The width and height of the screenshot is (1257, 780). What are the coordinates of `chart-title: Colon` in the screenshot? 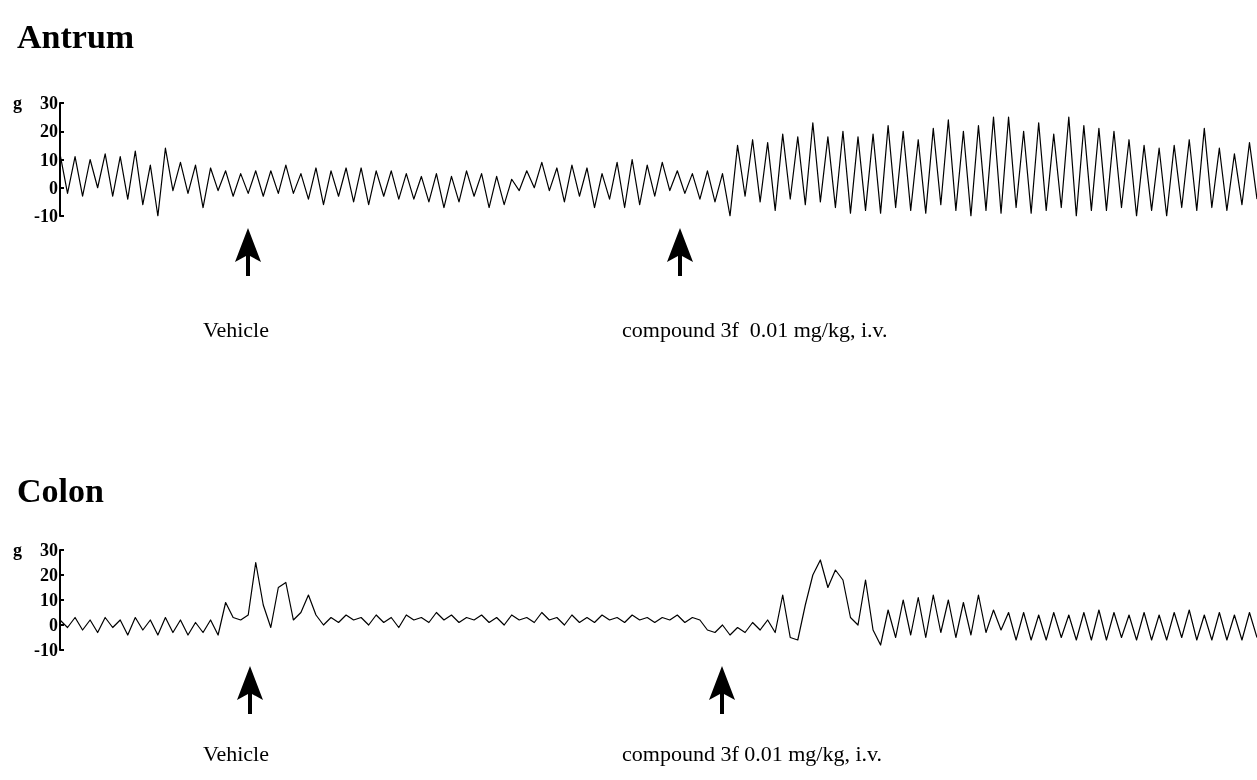 It's located at (60, 490).